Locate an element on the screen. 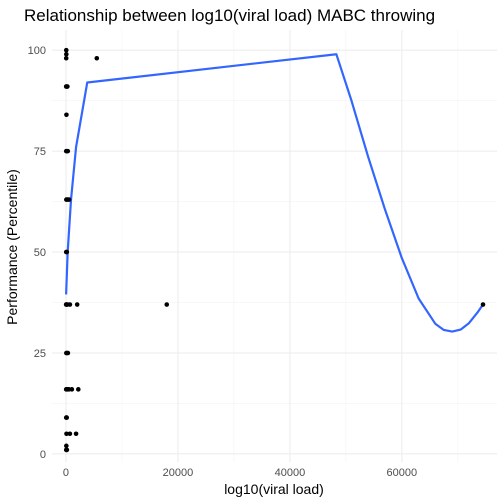  y-tick-label: 100 is located at coordinates (37, 51).